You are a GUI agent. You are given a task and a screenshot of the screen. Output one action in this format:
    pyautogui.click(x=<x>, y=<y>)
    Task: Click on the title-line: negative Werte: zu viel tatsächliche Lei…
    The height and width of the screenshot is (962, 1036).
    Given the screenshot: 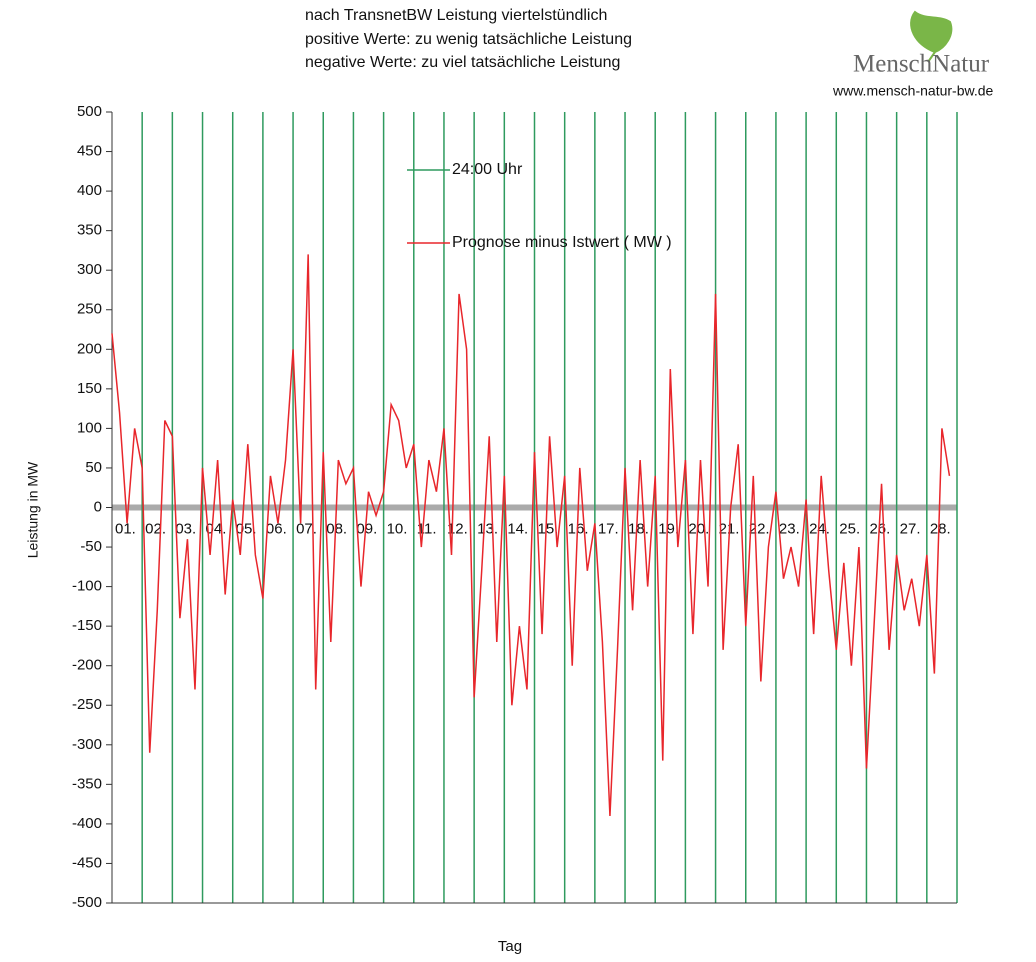 What is the action you would take?
    pyautogui.click(x=462, y=62)
    